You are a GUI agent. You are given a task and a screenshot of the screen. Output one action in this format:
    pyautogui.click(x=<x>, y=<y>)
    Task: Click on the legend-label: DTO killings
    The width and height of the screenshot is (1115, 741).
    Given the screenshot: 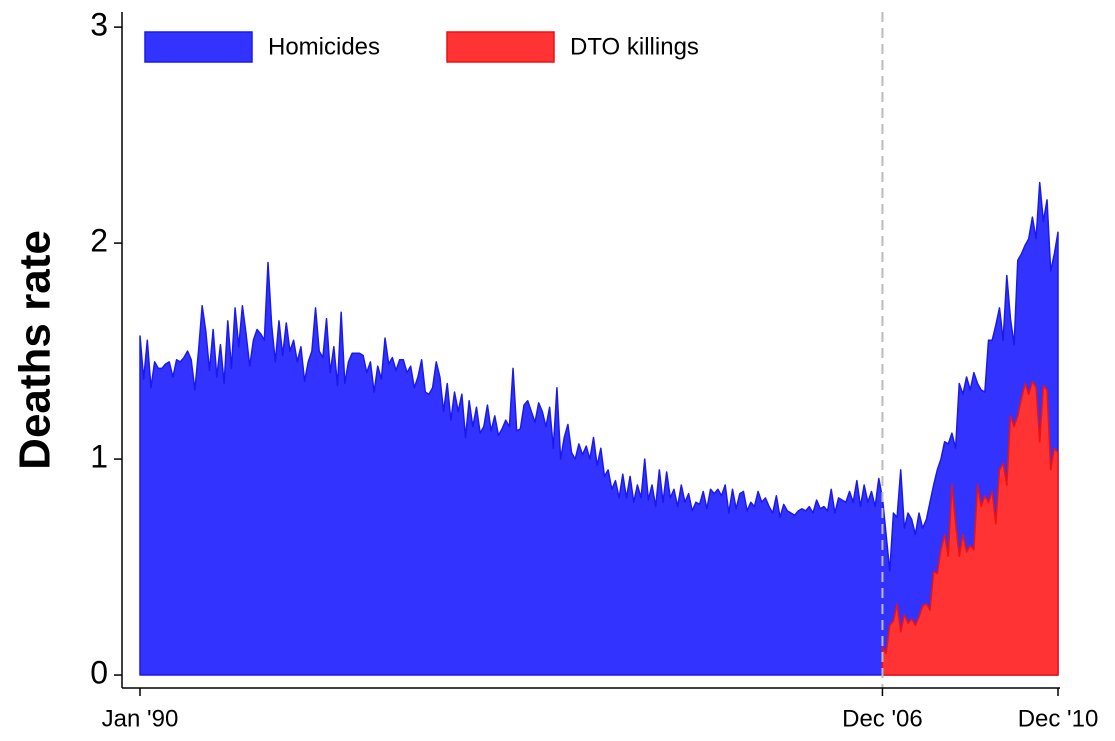 What is the action you would take?
    pyautogui.click(x=634, y=46)
    